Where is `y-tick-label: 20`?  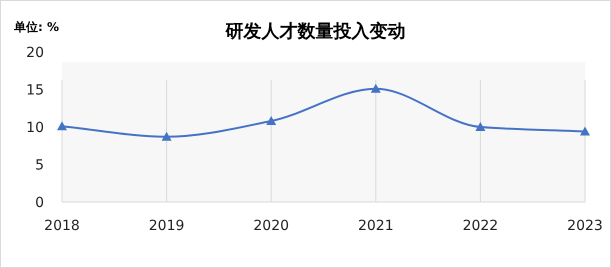
y-tick-label: 20 is located at coordinates (35, 53).